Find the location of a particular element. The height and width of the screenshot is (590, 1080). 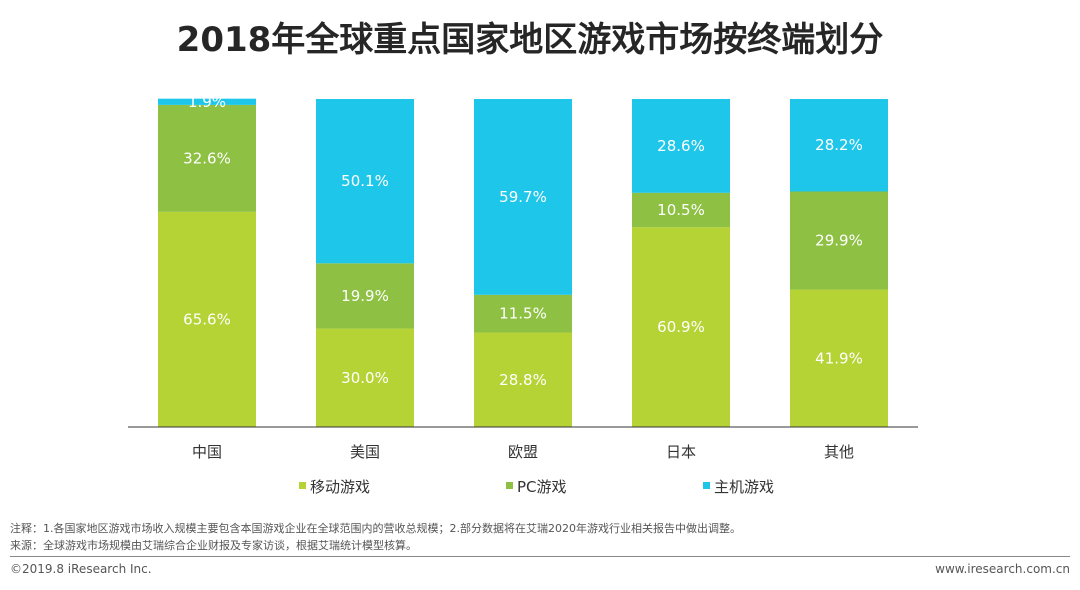

x-tick-label-2: 欧盟 is located at coordinates (523, 452).